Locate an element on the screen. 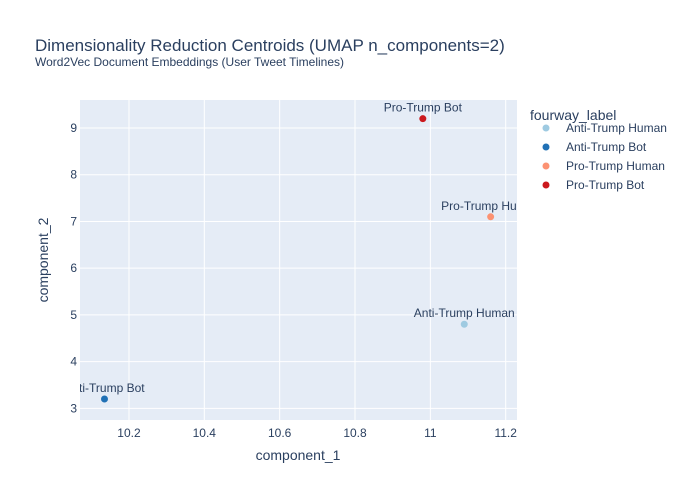  x-tick-label: 10.2 is located at coordinates (129, 433).